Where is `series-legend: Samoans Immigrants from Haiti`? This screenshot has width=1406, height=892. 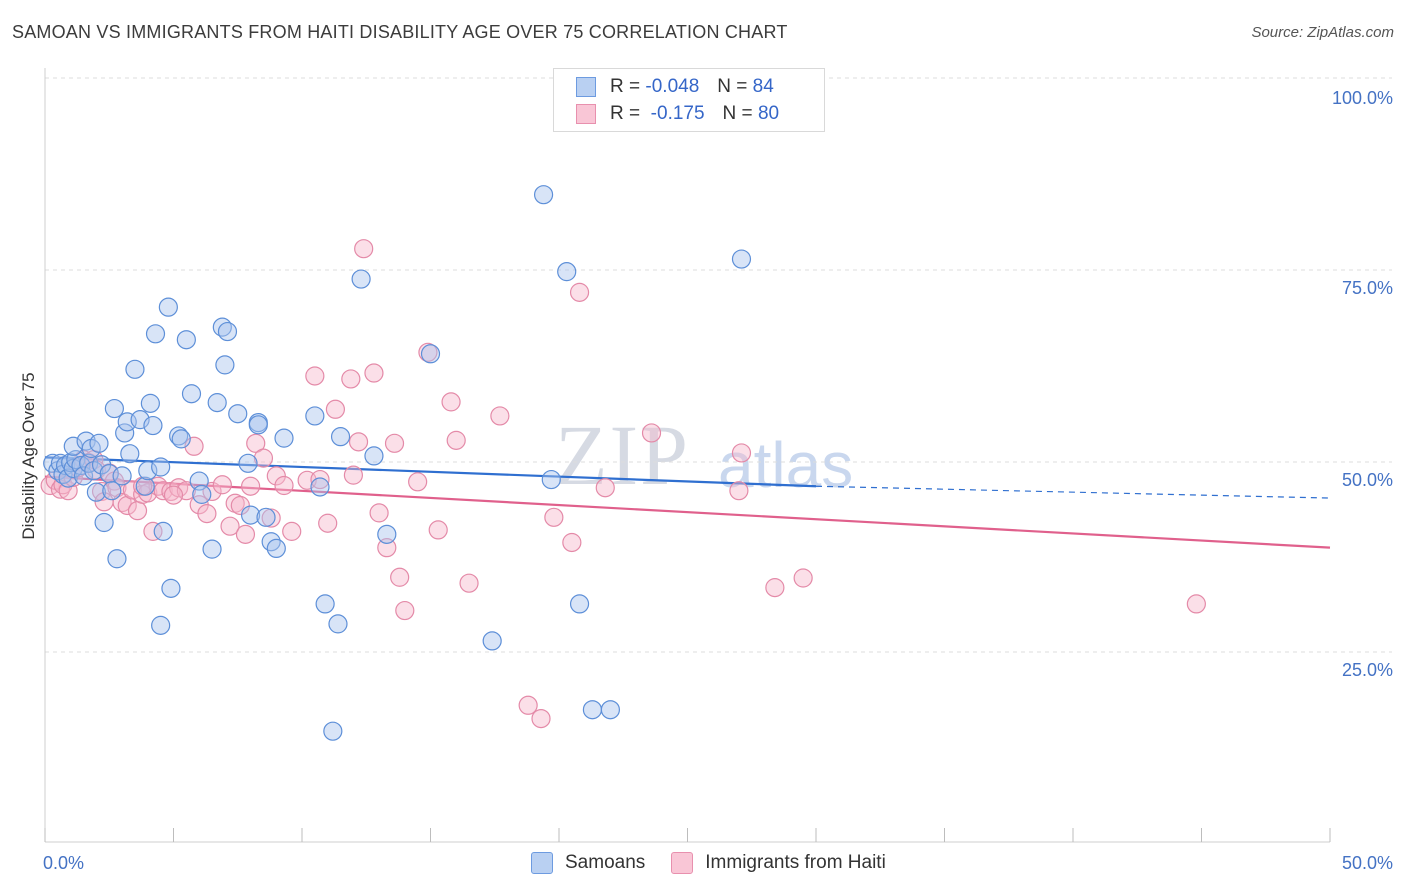
series-legend: Samoans Immigrants from Haiti is located at coordinates (721, 863).